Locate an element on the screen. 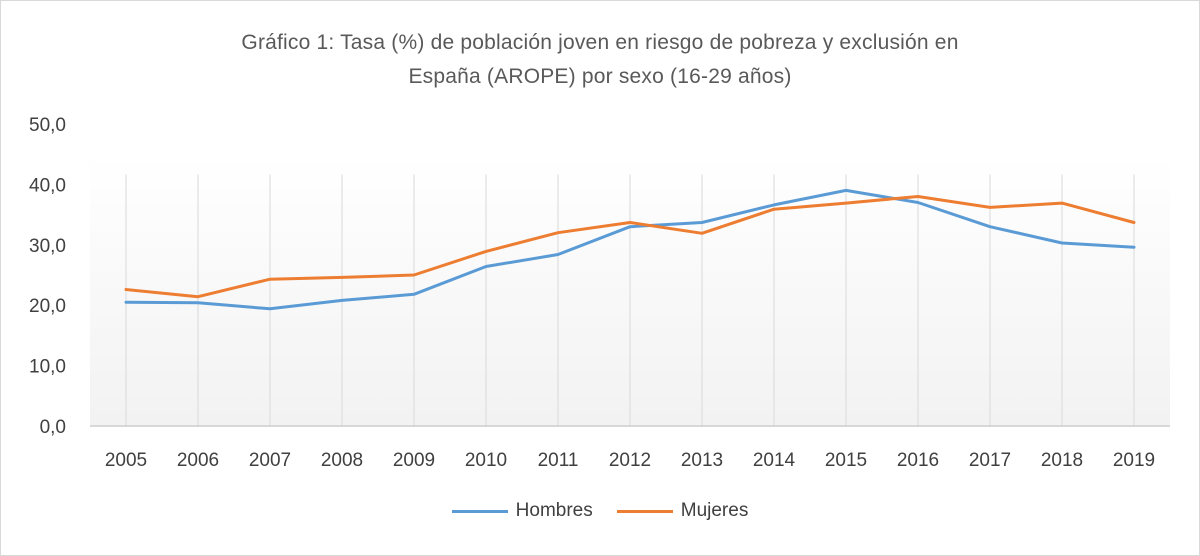 The height and width of the screenshot is (556, 1200). legend-item-hombres: Hombres is located at coordinates (522, 511).